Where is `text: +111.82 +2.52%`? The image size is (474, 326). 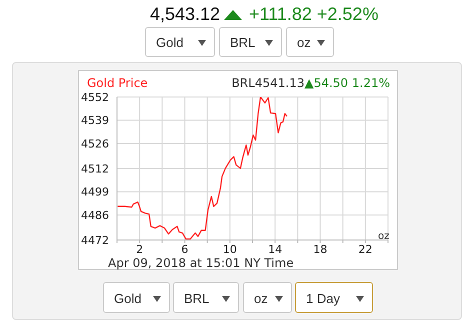
text: +111.82 +2.52% is located at coordinates (313, 14).